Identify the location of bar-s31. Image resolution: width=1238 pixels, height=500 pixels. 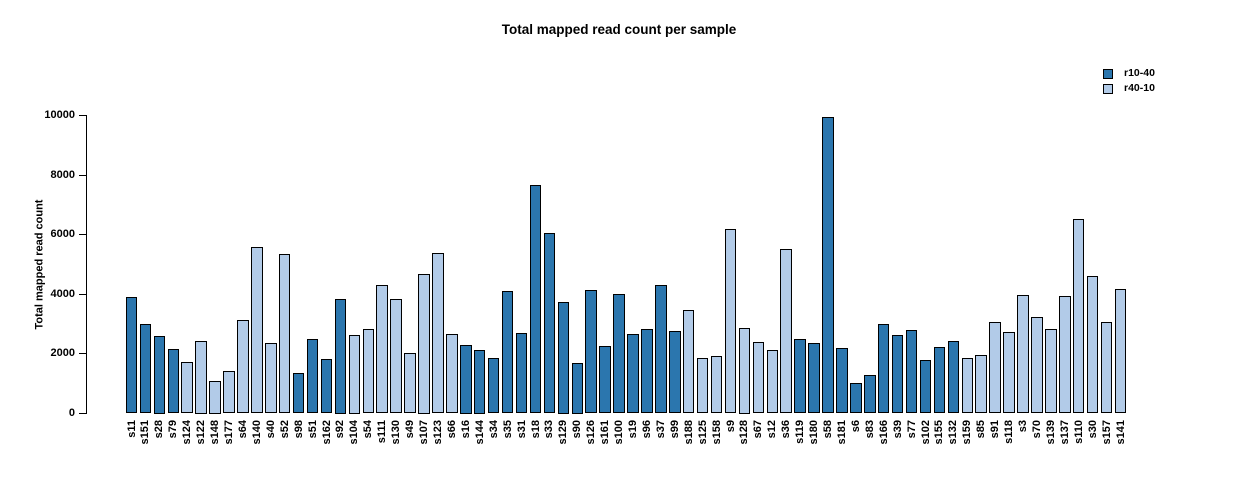
(521, 373).